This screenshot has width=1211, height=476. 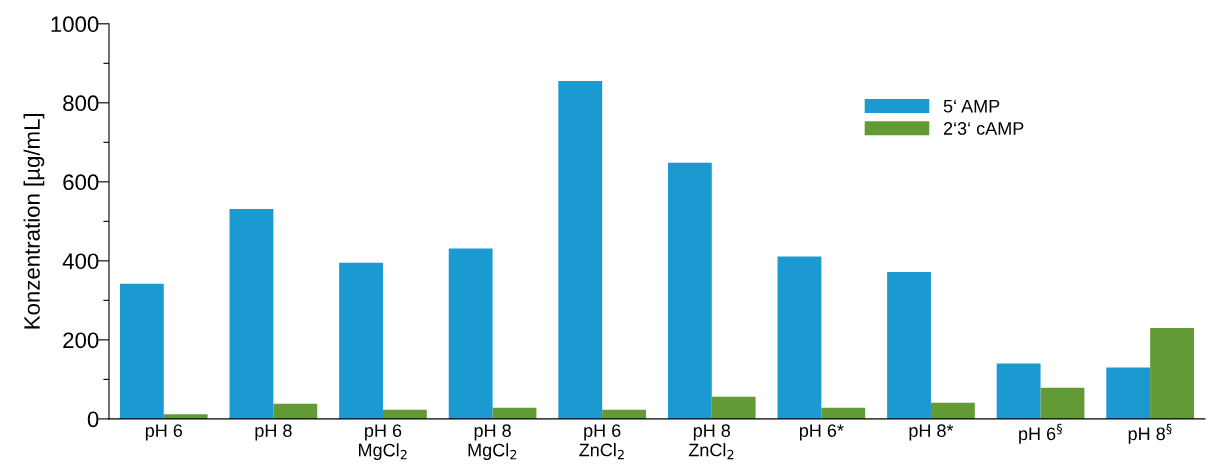 I want to click on x-tick-label: pH 8 MgCl$_{2}$, so click(x=492, y=442).